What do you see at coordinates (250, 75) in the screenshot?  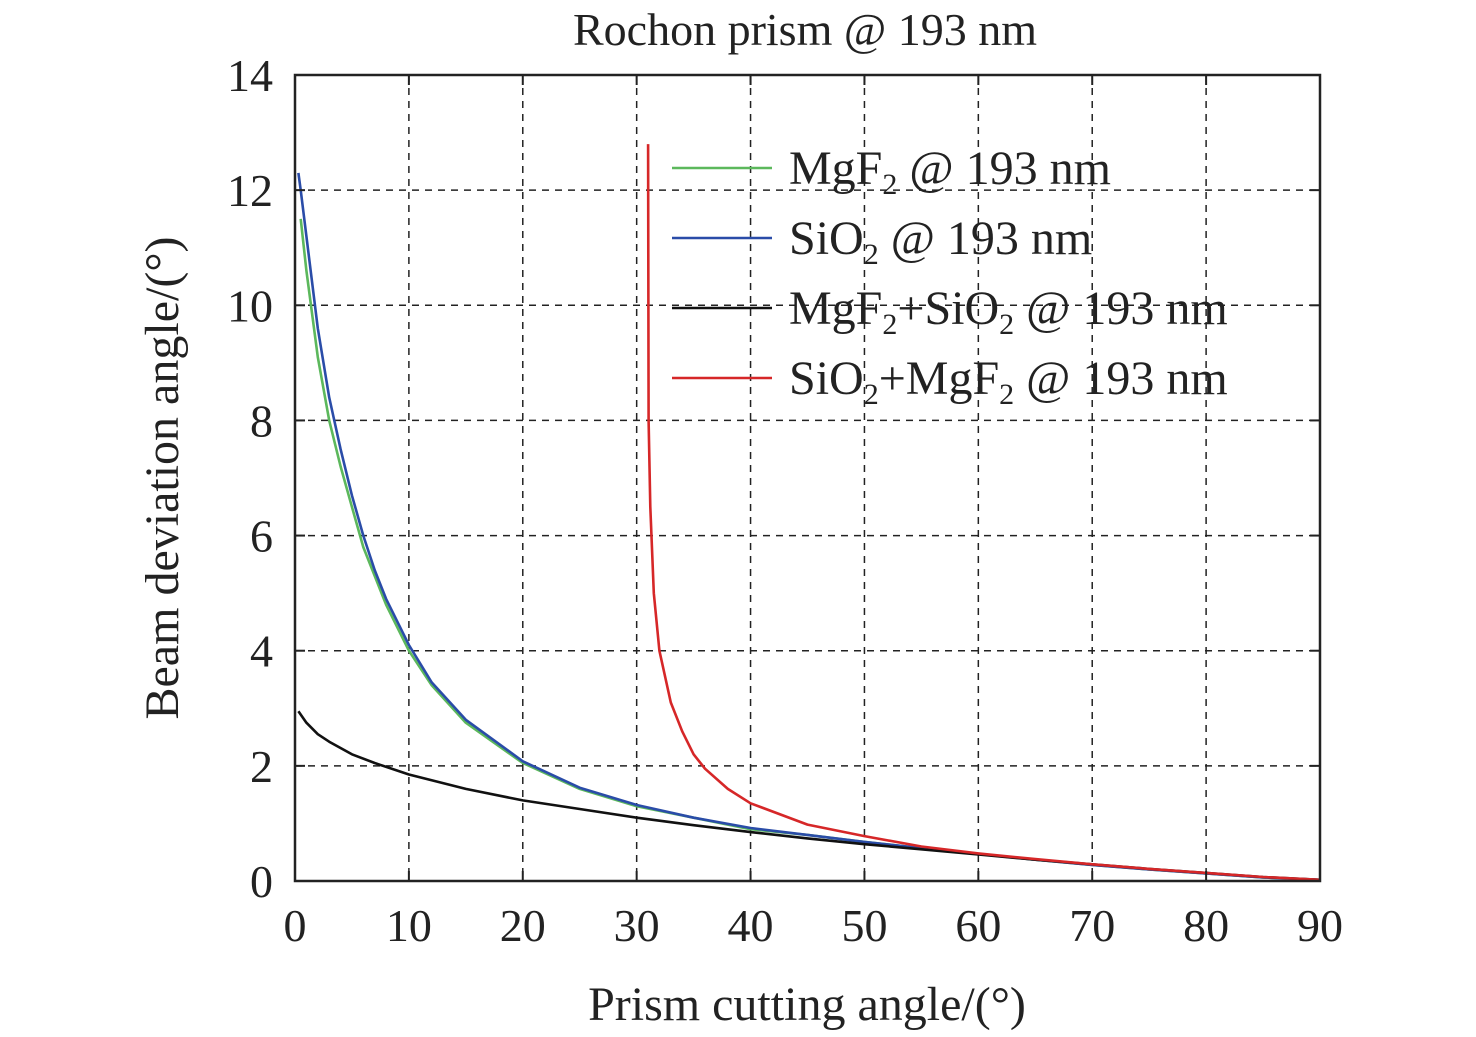 I see `y-tick-label: 14` at bounding box center [250, 75].